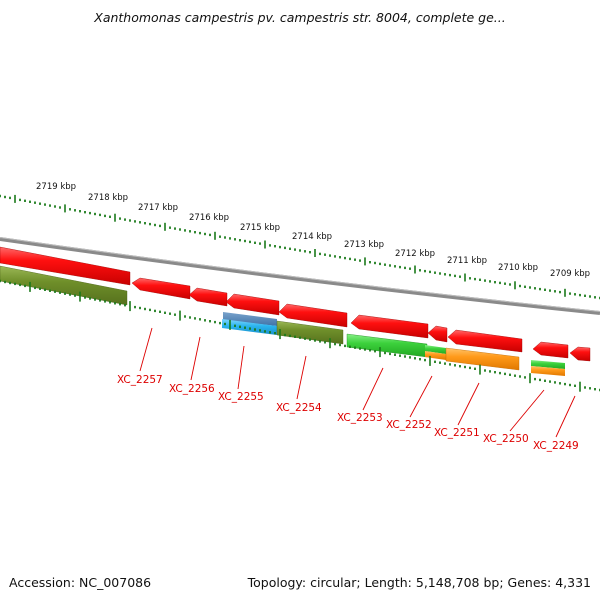  I want to click on genome-backbone-highlight, so click(300, 274).